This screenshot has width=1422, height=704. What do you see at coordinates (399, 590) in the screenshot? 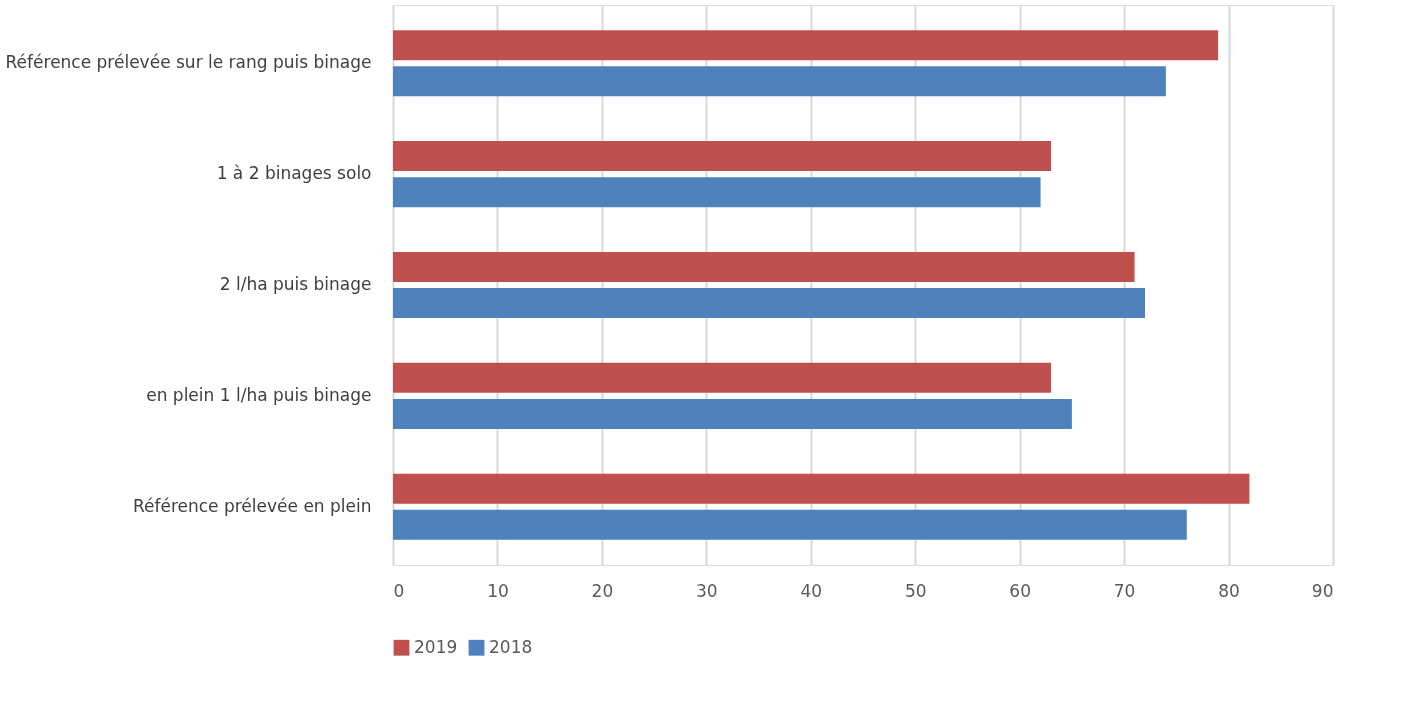
I see `x-tick-label: 0` at bounding box center [399, 590].